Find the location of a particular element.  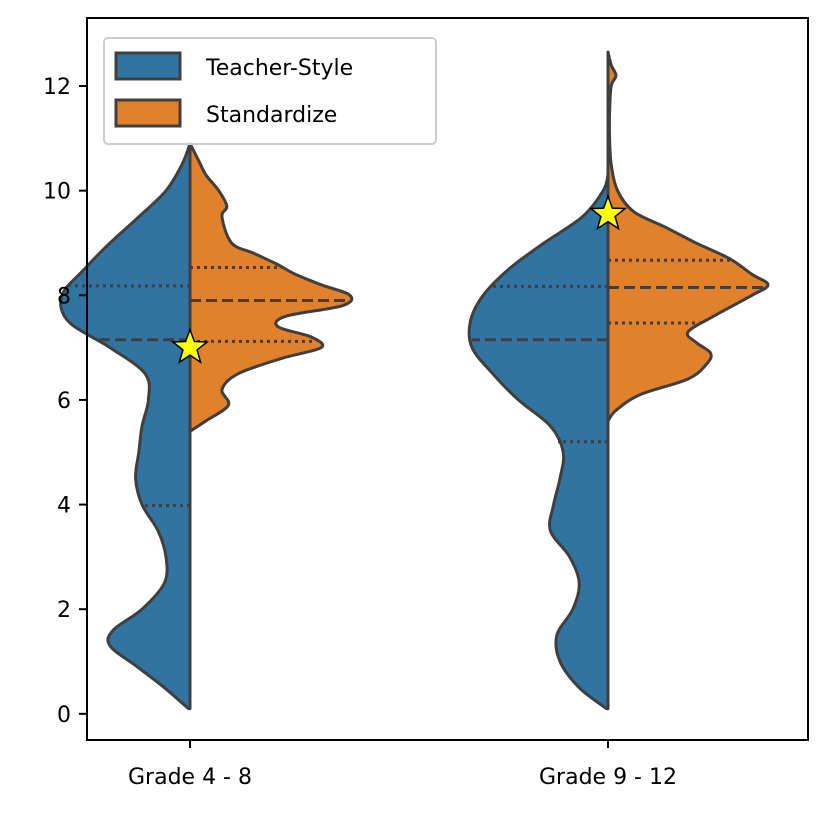

y-tick-label-4: 4 is located at coordinates (64, 506).